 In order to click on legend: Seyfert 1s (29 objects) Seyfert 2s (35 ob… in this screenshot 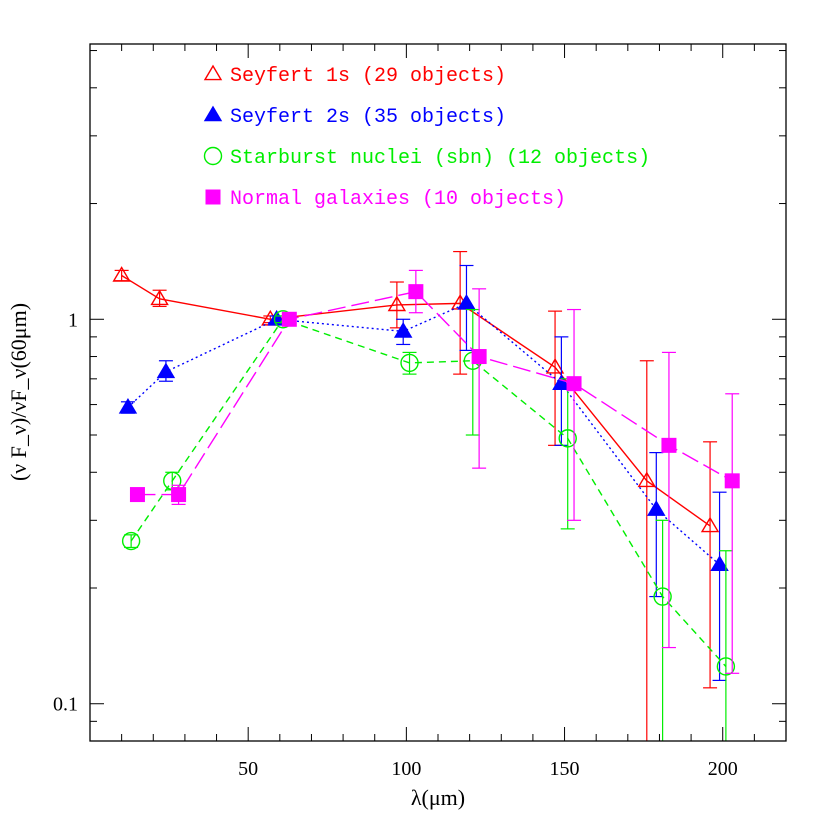, I will do `click(426, 137)`.